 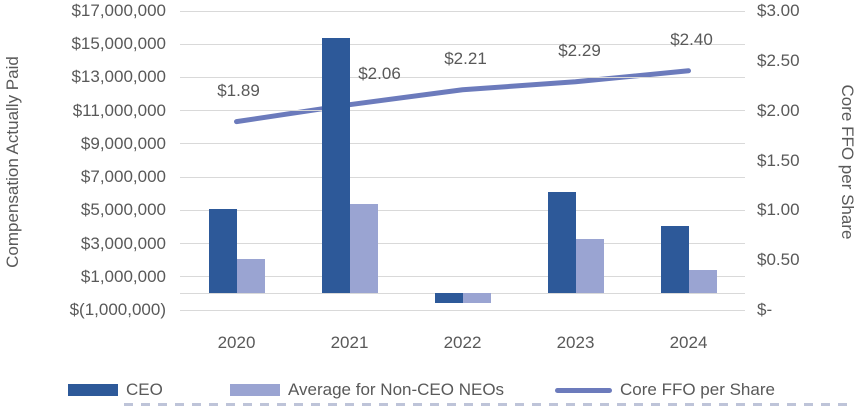 What do you see at coordinates (765, 309) in the screenshot?
I see `right-axis-tick-label: $-` at bounding box center [765, 309].